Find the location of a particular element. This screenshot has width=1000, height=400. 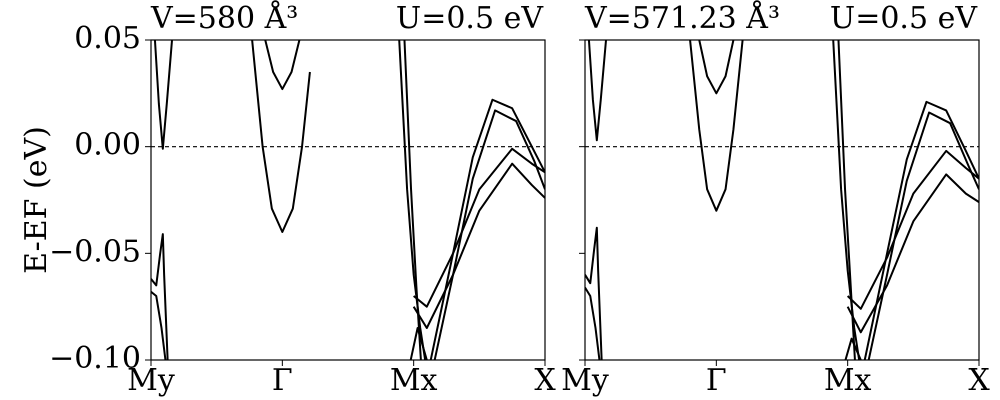

y-tick-label: −0.10 is located at coordinates (95, 358).